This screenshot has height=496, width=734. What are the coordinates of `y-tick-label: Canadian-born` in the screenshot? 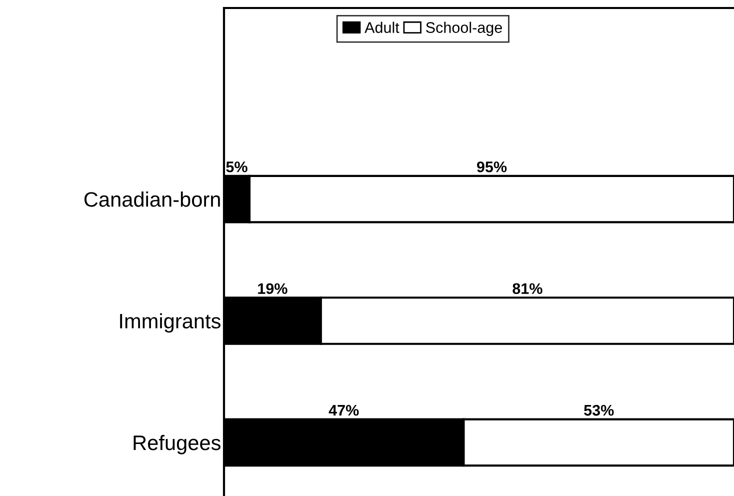 It's located at (152, 199).